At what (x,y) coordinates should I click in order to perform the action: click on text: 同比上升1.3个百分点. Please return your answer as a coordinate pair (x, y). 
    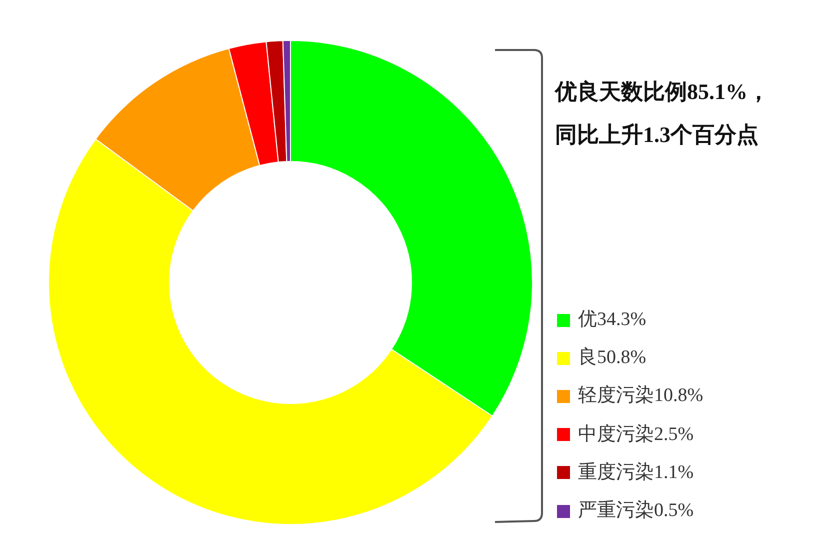
    Looking at the image, I should click on (656, 135).